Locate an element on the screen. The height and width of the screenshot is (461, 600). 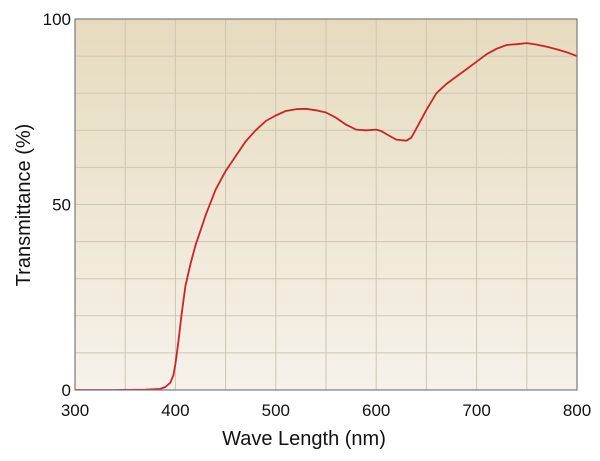
y-tick-label: 100 is located at coordinates (57, 19).